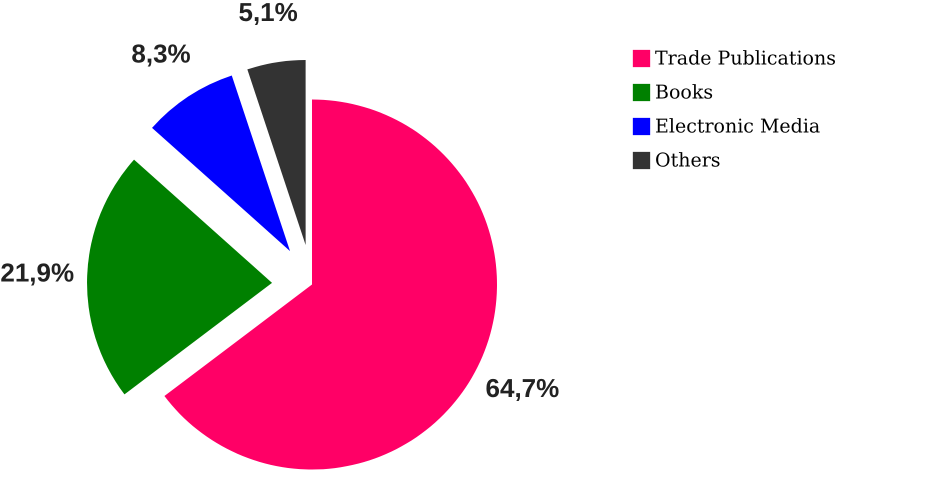 The width and height of the screenshot is (945, 491). I want to click on legend-label: Trade Publications, so click(745, 59).